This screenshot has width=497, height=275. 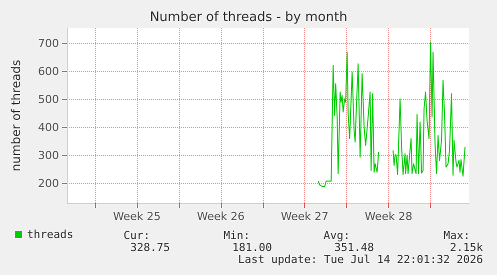 What do you see at coordinates (48, 127) in the screenshot?
I see `y-tick-label: 400` at bounding box center [48, 127].